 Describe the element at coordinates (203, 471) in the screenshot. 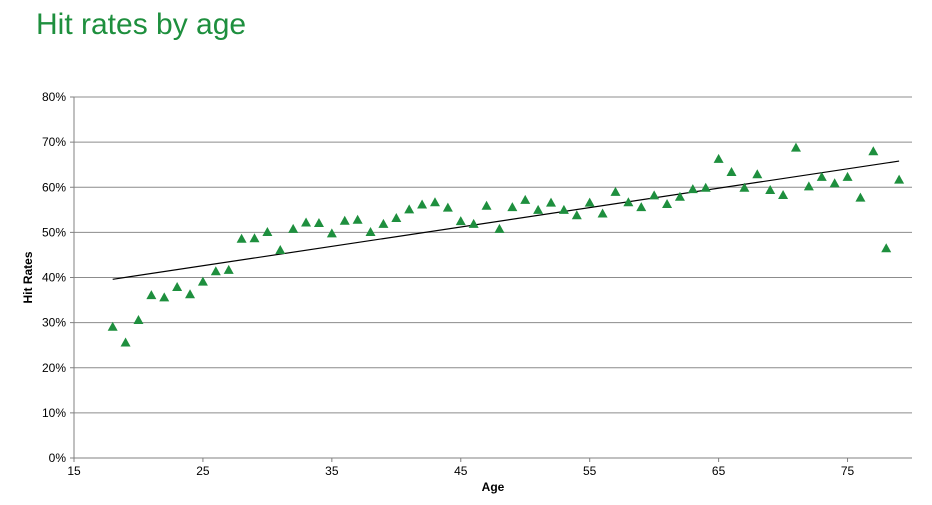

I see `x-tick-label: 25` at that location.